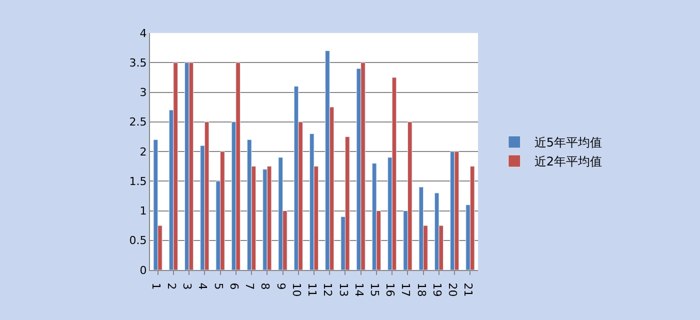  I want to click on x-tick-label: 17, so click(405, 289).